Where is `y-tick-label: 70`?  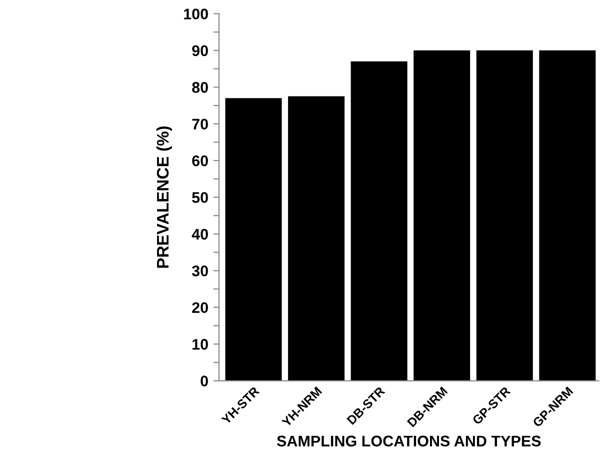
y-tick-label: 70 is located at coordinates (200, 124).